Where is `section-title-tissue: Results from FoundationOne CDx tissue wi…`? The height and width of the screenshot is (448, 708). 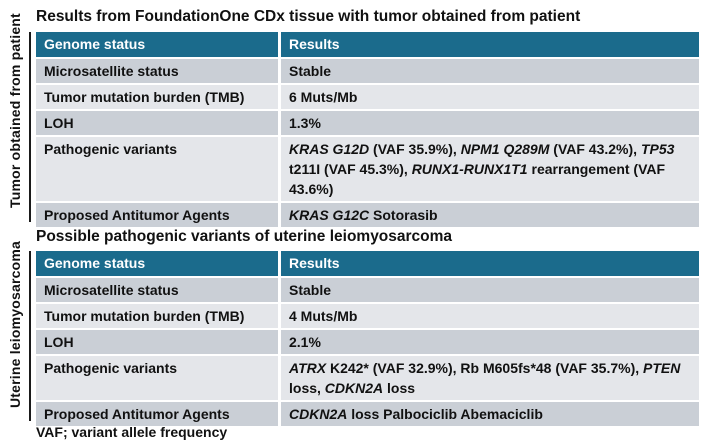
section-title-tissue: Results from FoundationOne CDx tissue wi… is located at coordinates (308, 16).